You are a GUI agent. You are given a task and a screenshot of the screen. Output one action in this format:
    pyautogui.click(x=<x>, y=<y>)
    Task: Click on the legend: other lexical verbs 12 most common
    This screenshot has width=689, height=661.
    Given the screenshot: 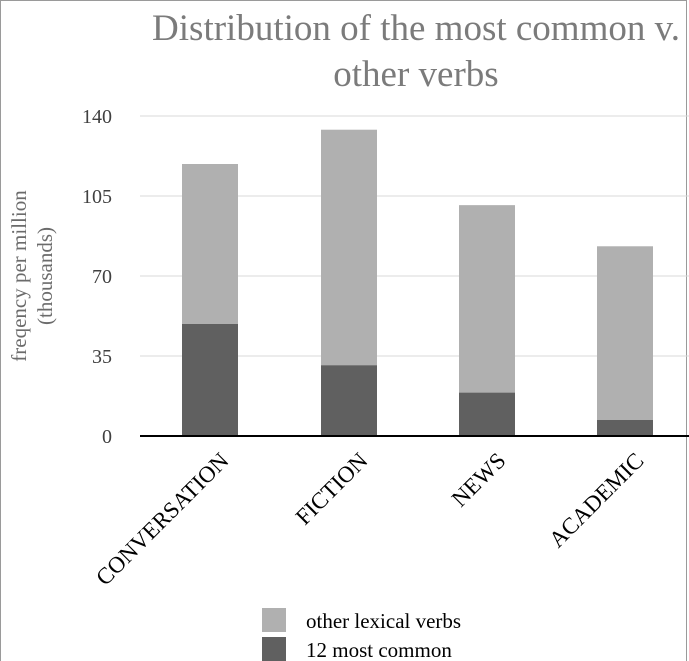 What is the action you would take?
    pyautogui.click(x=361, y=634)
    